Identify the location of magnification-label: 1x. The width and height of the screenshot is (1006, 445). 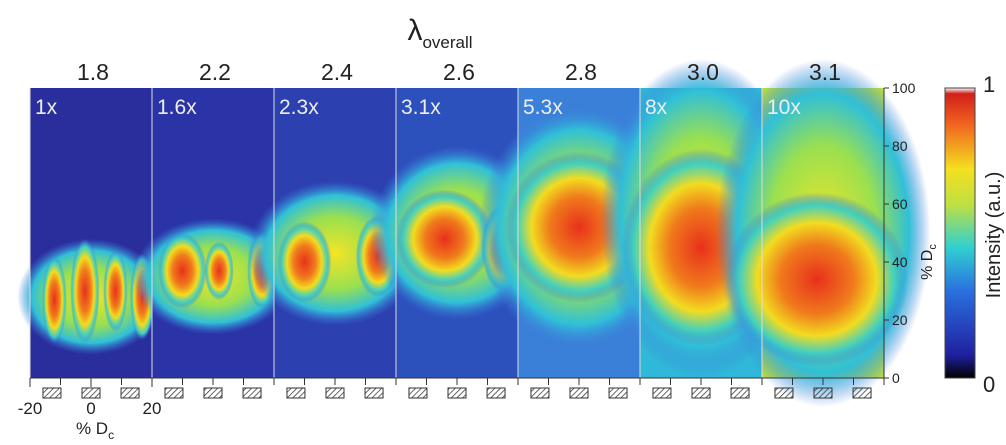
(46, 107).